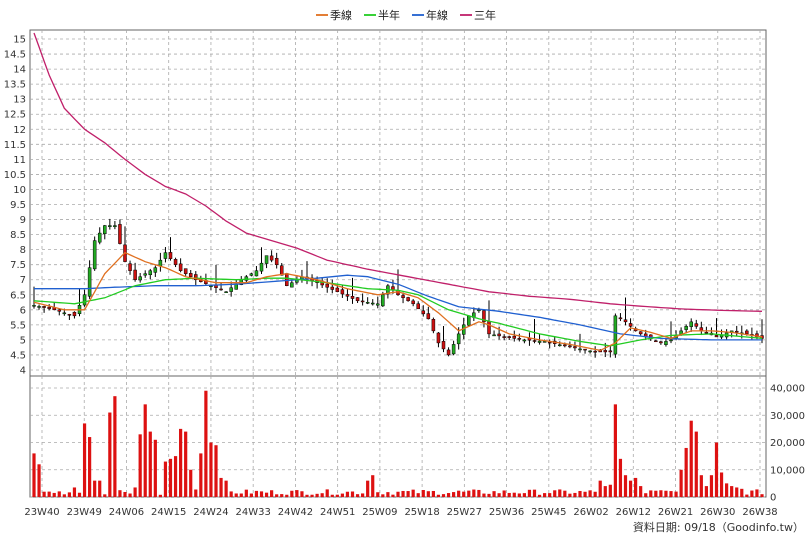 The width and height of the screenshot is (808, 540). Describe the element at coordinates (759, 512) in the screenshot. I see `x-tick-label: 26W38` at that location.